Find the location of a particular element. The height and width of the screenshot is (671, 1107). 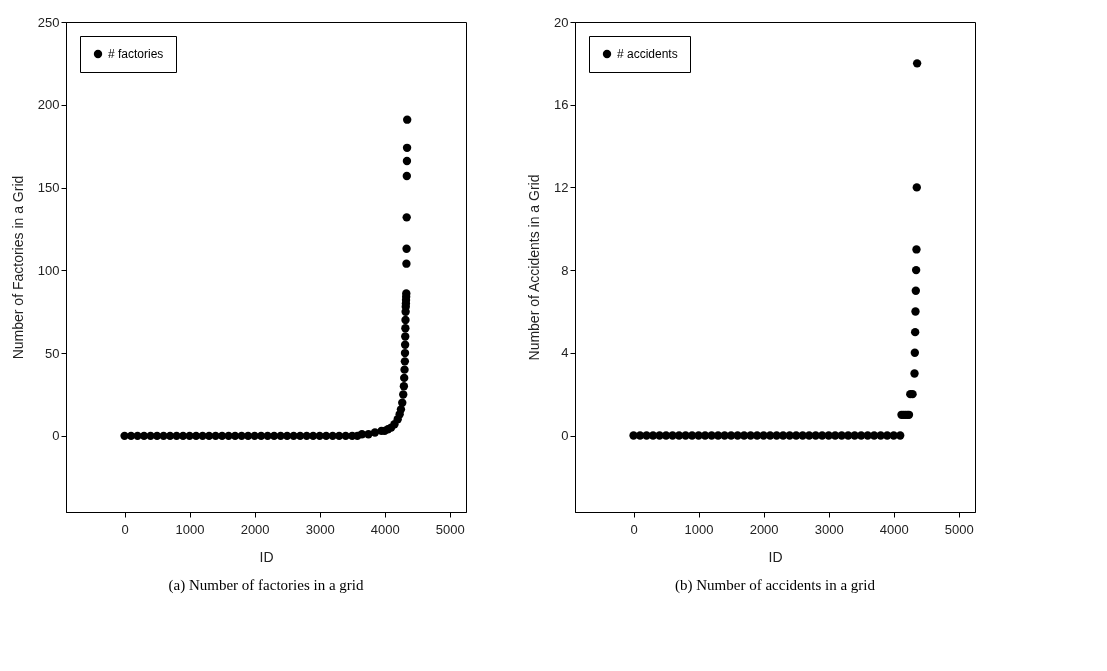

y-tick-label: 4 is located at coordinates (565, 353).